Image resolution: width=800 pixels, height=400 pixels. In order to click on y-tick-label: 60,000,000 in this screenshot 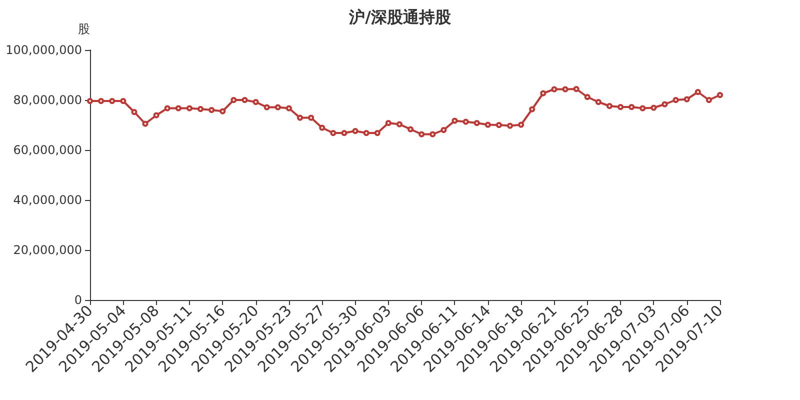, I will do `click(47, 150)`.